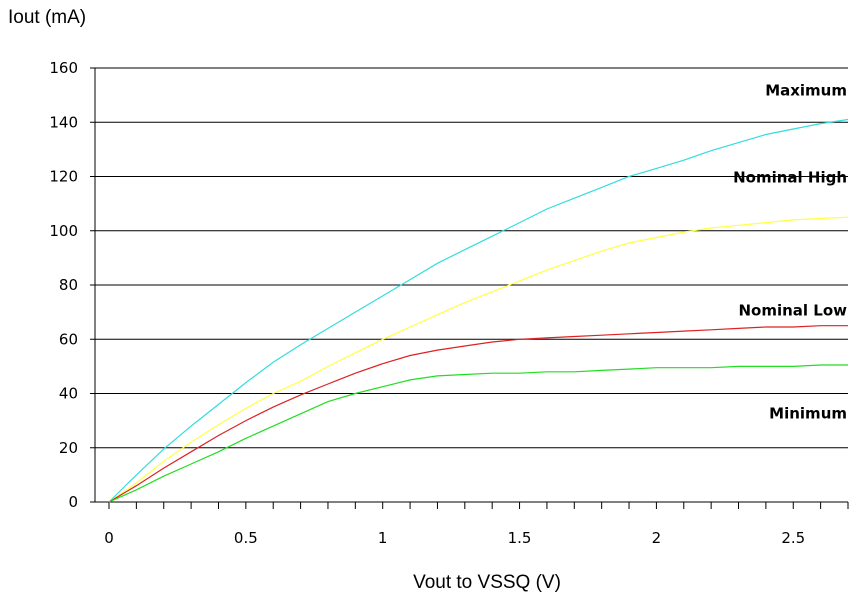 This screenshot has height=604, width=854. I want to click on x-tick-label: 2, so click(657, 538).